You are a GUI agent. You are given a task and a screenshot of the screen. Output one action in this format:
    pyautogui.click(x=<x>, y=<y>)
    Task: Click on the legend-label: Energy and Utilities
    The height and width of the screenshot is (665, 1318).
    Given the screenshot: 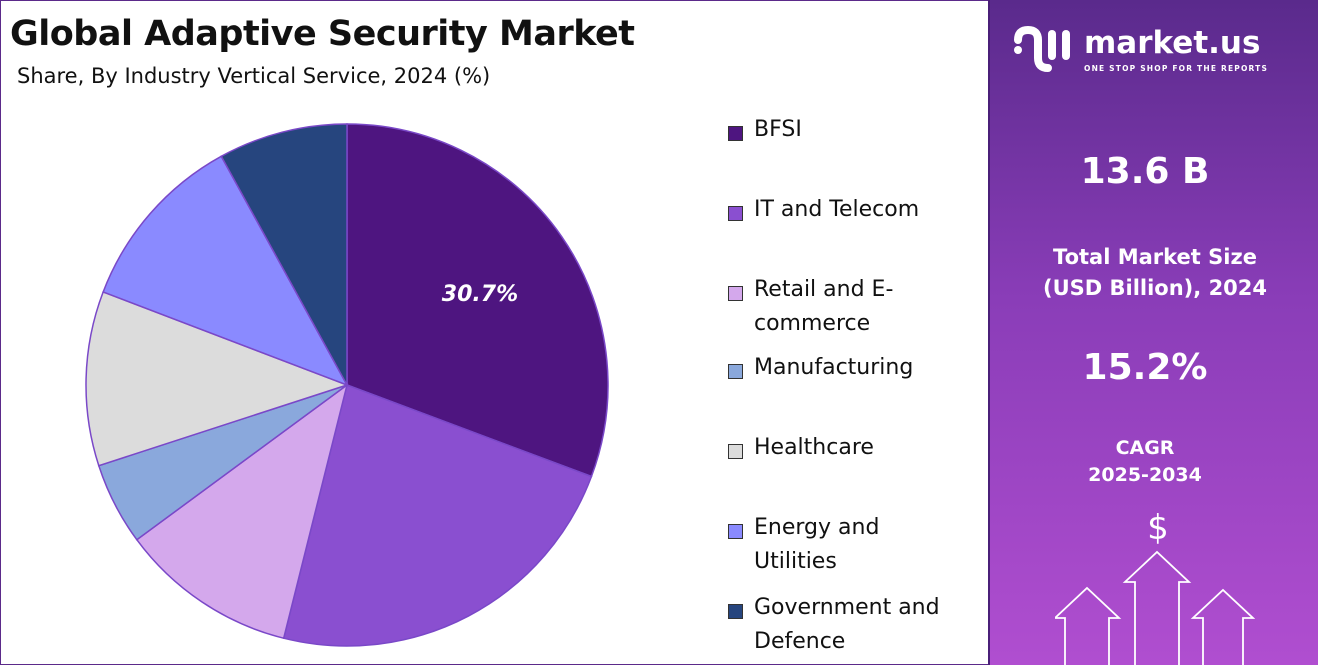 What is the action you would take?
    pyautogui.click(x=816, y=545)
    